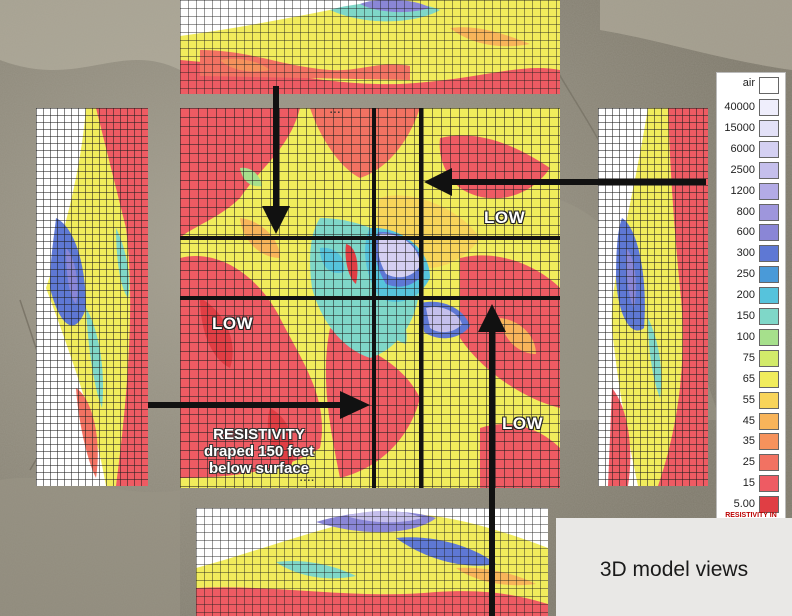 This screenshot has width=792, height=616. I want to click on legend-value: 65, so click(748, 379).